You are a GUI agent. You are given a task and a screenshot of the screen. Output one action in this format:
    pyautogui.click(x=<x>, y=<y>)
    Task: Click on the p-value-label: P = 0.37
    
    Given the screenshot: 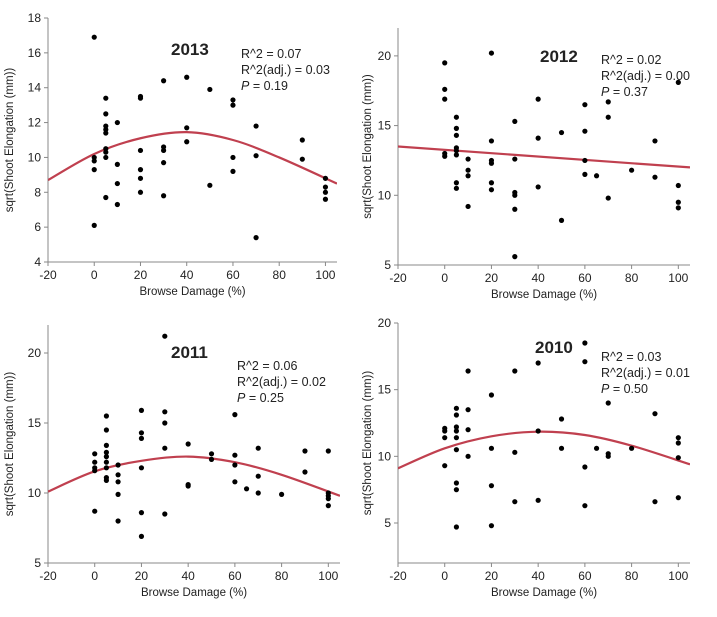 What is the action you would take?
    pyautogui.click(x=624, y=92)
    